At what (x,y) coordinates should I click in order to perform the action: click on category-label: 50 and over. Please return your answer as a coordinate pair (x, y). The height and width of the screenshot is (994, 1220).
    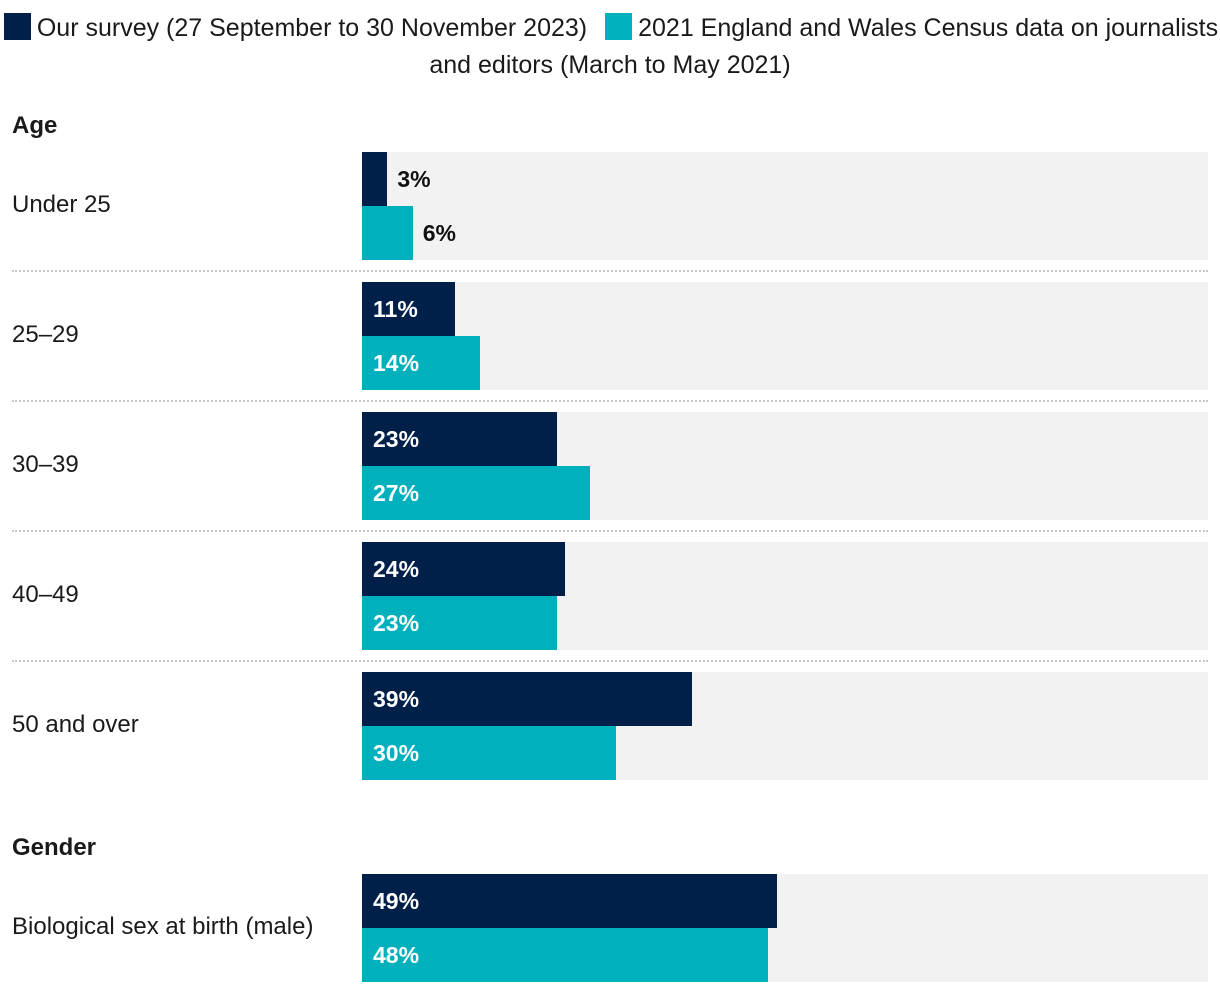
    Looking at the image, I should click on (75, 724).